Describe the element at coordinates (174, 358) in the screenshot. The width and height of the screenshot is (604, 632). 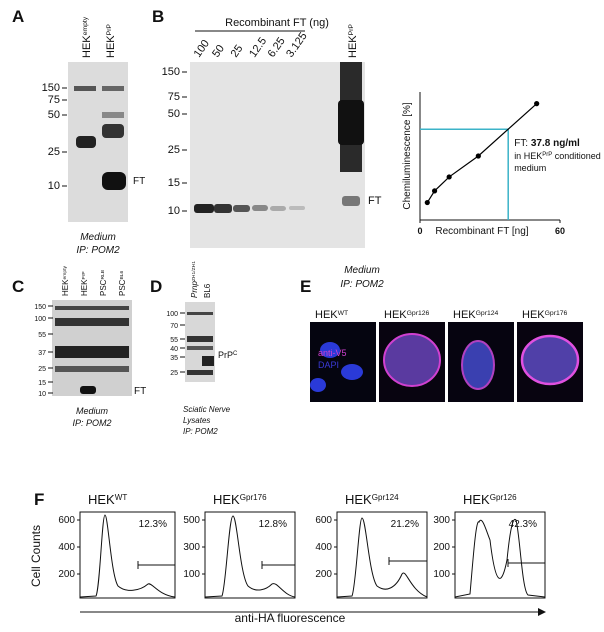
I see `size-marker: 35` at that location.